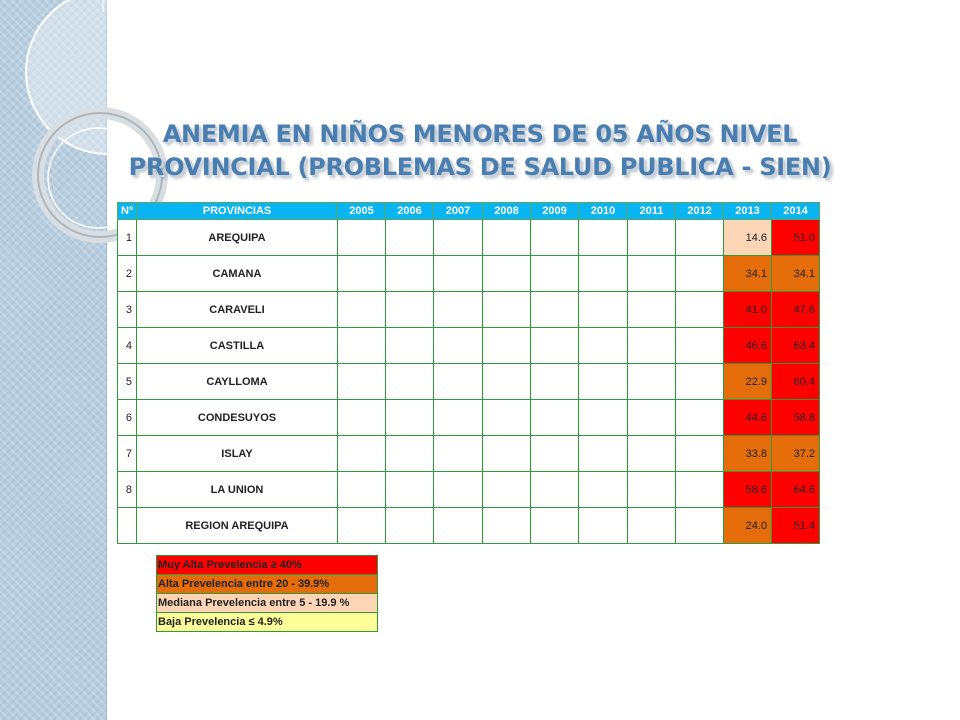  I want to click on title-line-1: ANEMIA EN NIÑOS MENORES DE 05 AÑOS NIVEL, so click(480, 134).